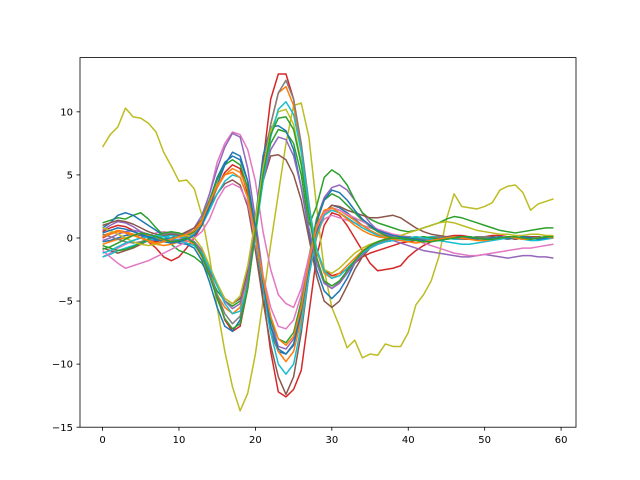 The image size is (640, 480). What do you see at coordinates (62, 428) in the screenshot?
I see `y-tick-label: −15` at bounding box center [62, 428].